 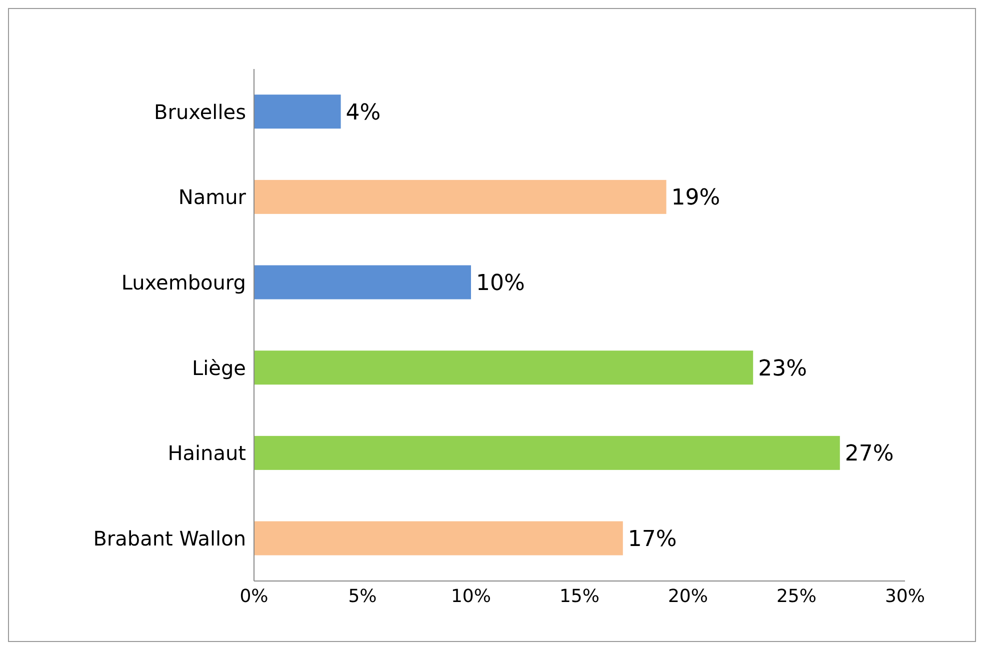 I want to click on data-label: 19%, so click(x=695, y=198).